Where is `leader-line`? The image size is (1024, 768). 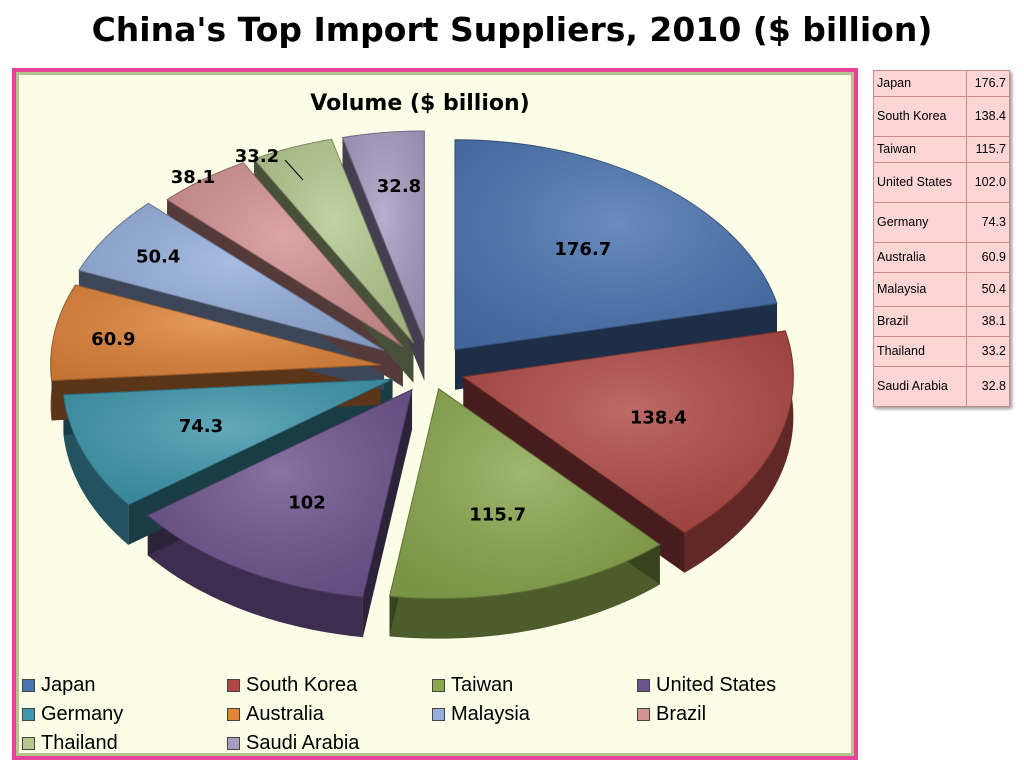 leader-line is located at coordinates (294, 170).